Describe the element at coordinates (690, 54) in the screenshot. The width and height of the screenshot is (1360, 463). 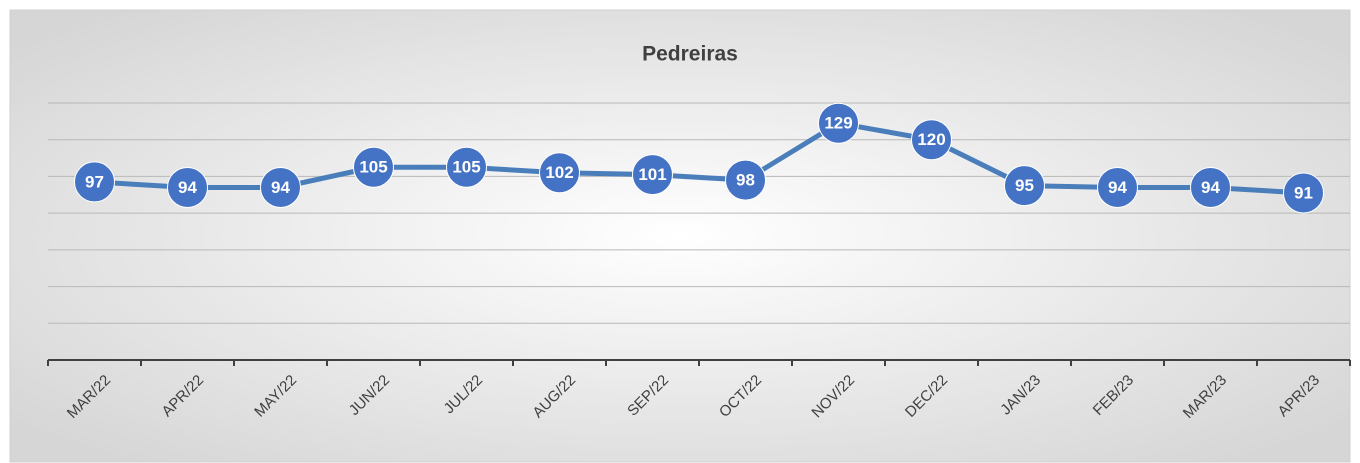
I see `chart-title: Pedreiras` at that location.